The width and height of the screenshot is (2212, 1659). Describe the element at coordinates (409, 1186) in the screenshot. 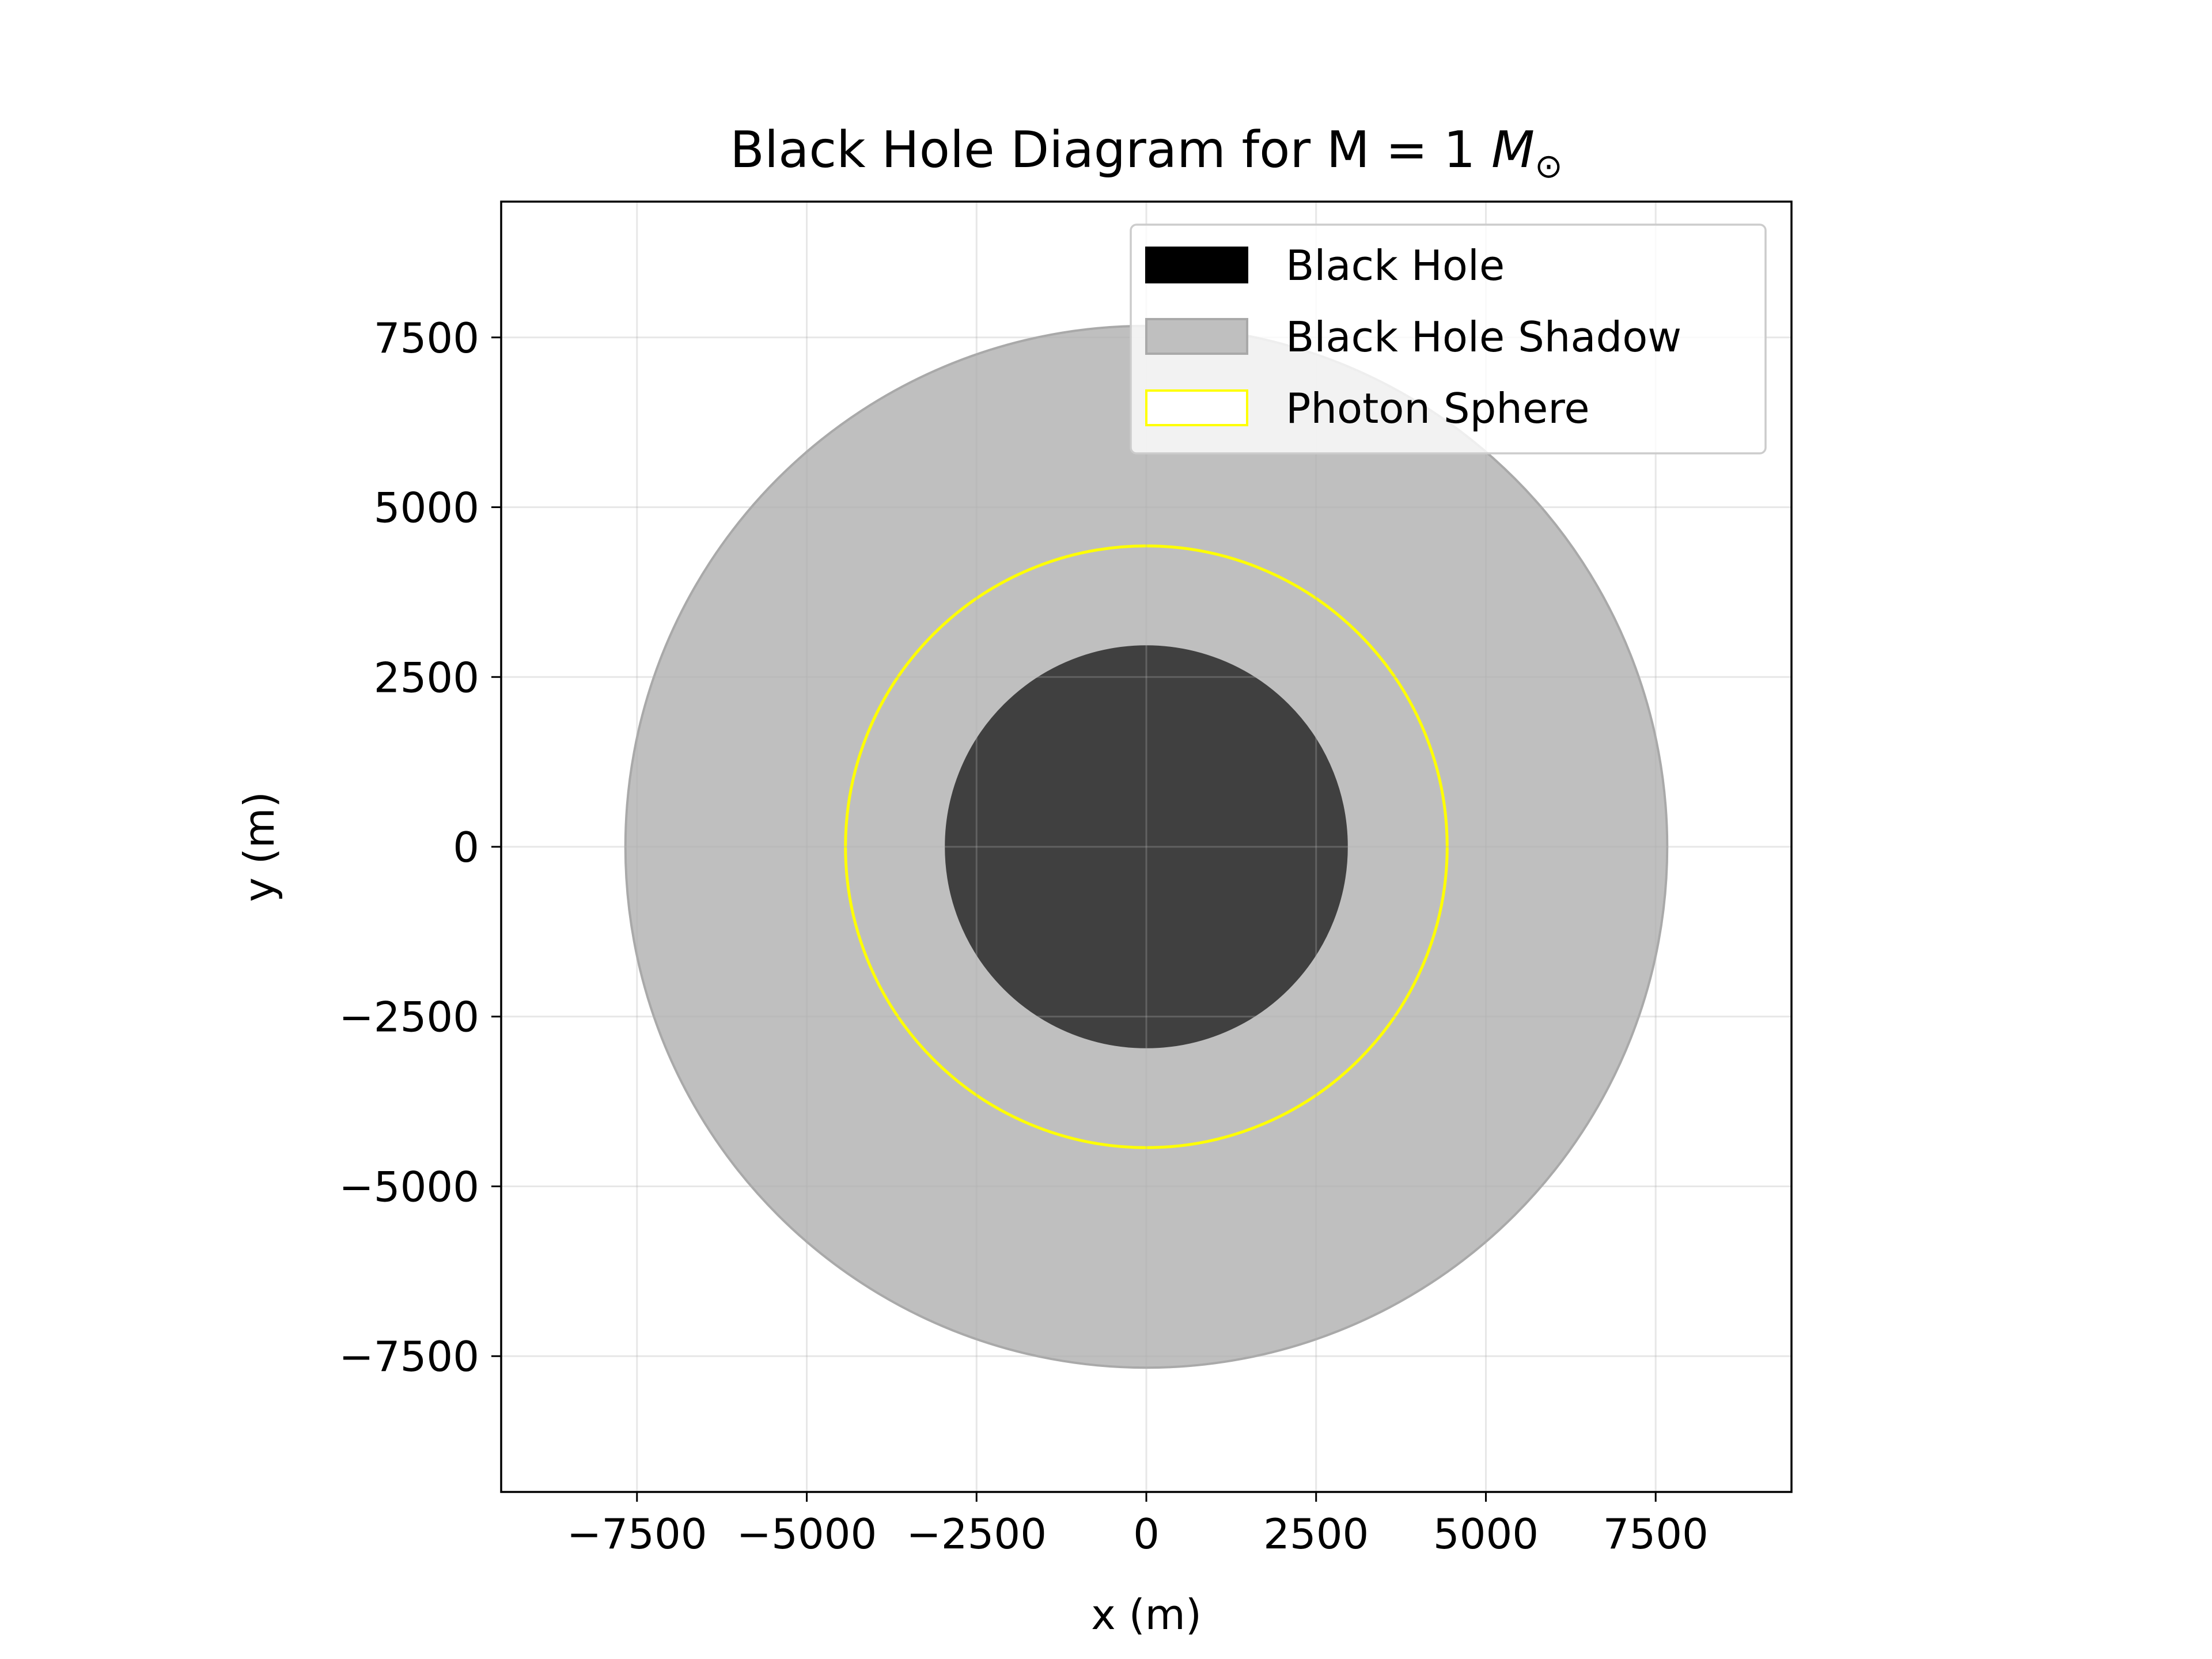

I see `y-tick-label: −5000` at that location.